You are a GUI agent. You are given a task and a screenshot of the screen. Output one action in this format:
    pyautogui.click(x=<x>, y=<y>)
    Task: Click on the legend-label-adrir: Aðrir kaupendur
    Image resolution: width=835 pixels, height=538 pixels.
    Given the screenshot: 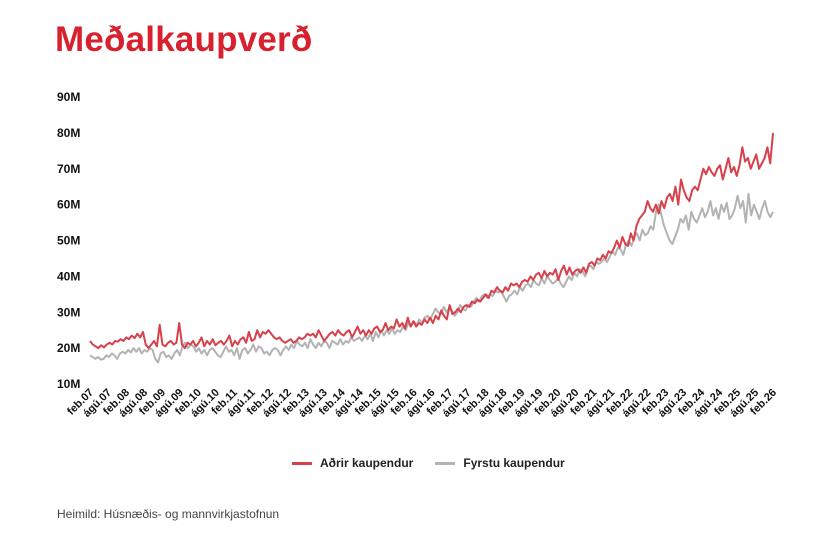 What is the action you would take?
    pyautogui.click(x=367, y=463)
    